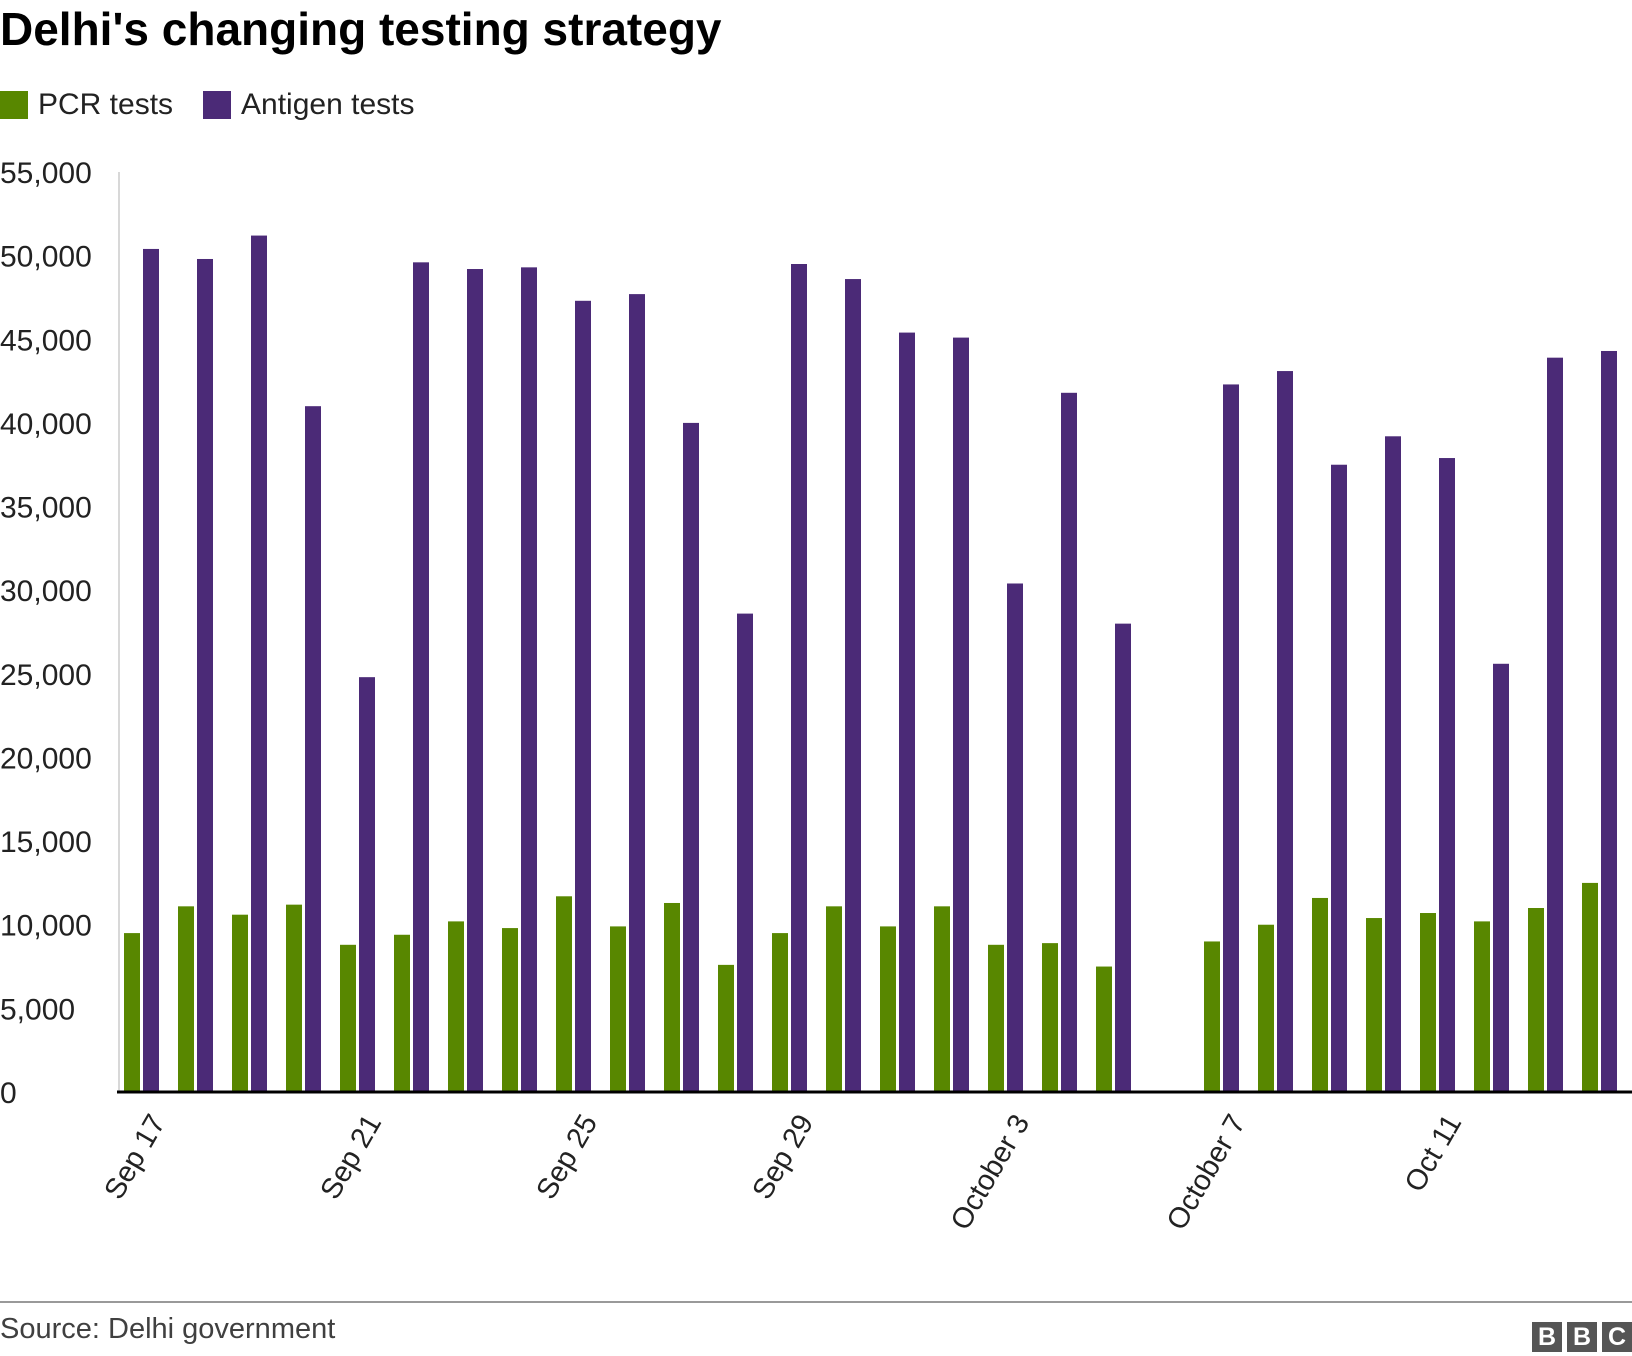 The image size is (1632, 1356). Describe the element at coordinates (328, 104) in the screenshot. I see `legend-label-antigen: Antigen tests` at that location.